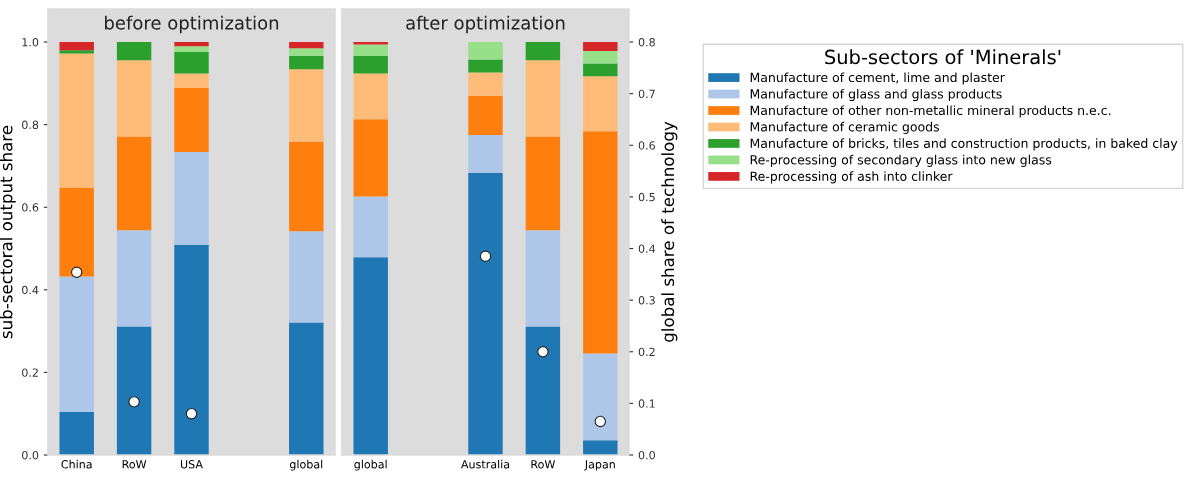 This screenshot has height=479, width=1188. I want to click on chart-title: after optimization, so click(485, 24).